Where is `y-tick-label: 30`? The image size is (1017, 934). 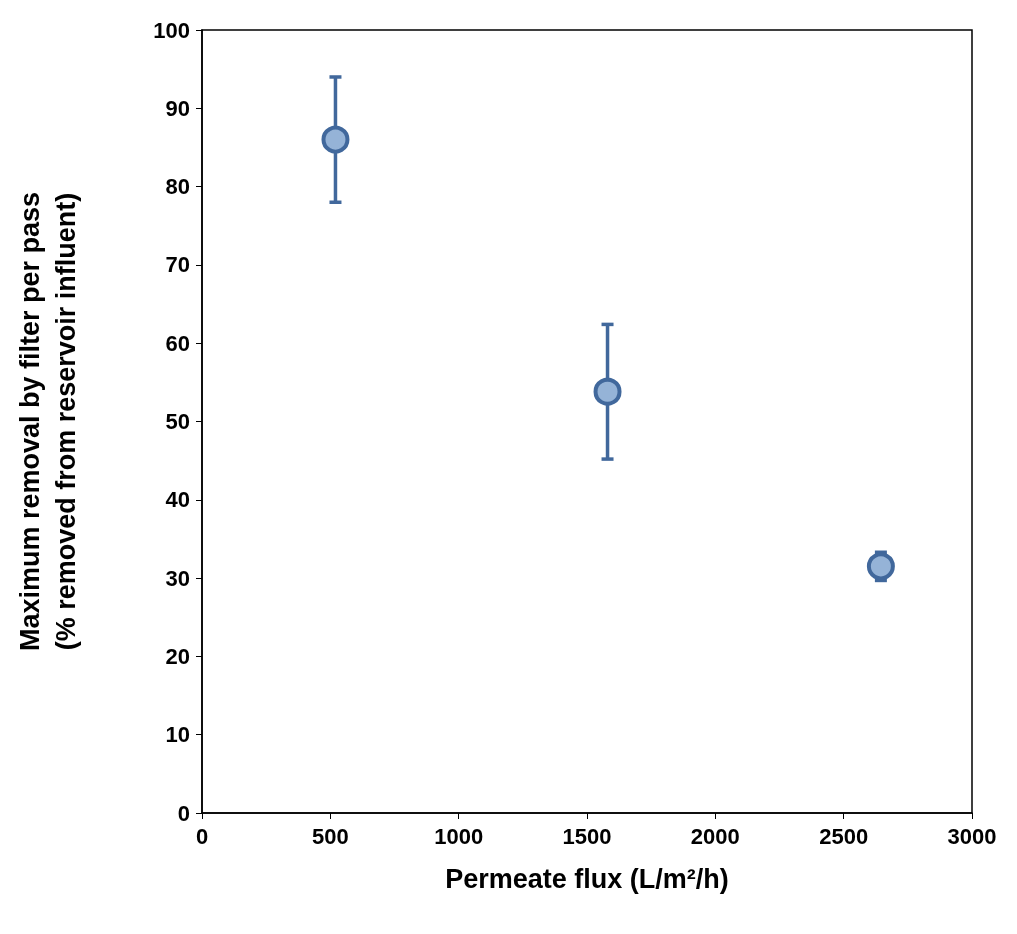
y-tick-label: 30 is located at coordinates (177, 578).